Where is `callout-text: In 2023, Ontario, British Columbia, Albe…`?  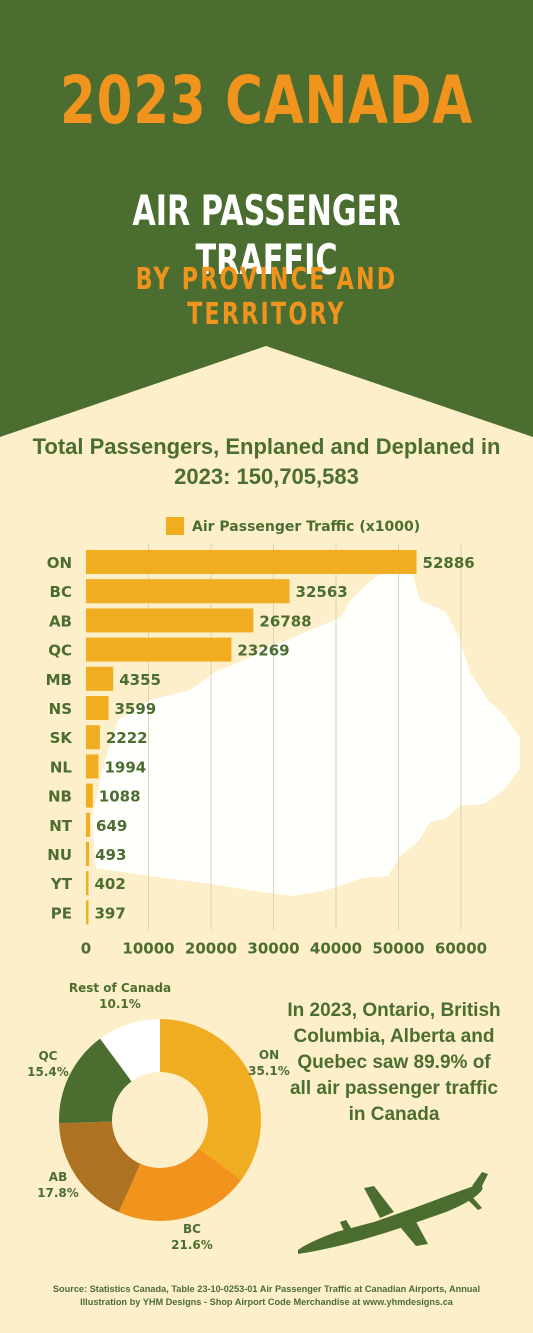
callout-text: In 2023, Ontario, British Columbia, Albe… is located at coordinates (394, 1062).